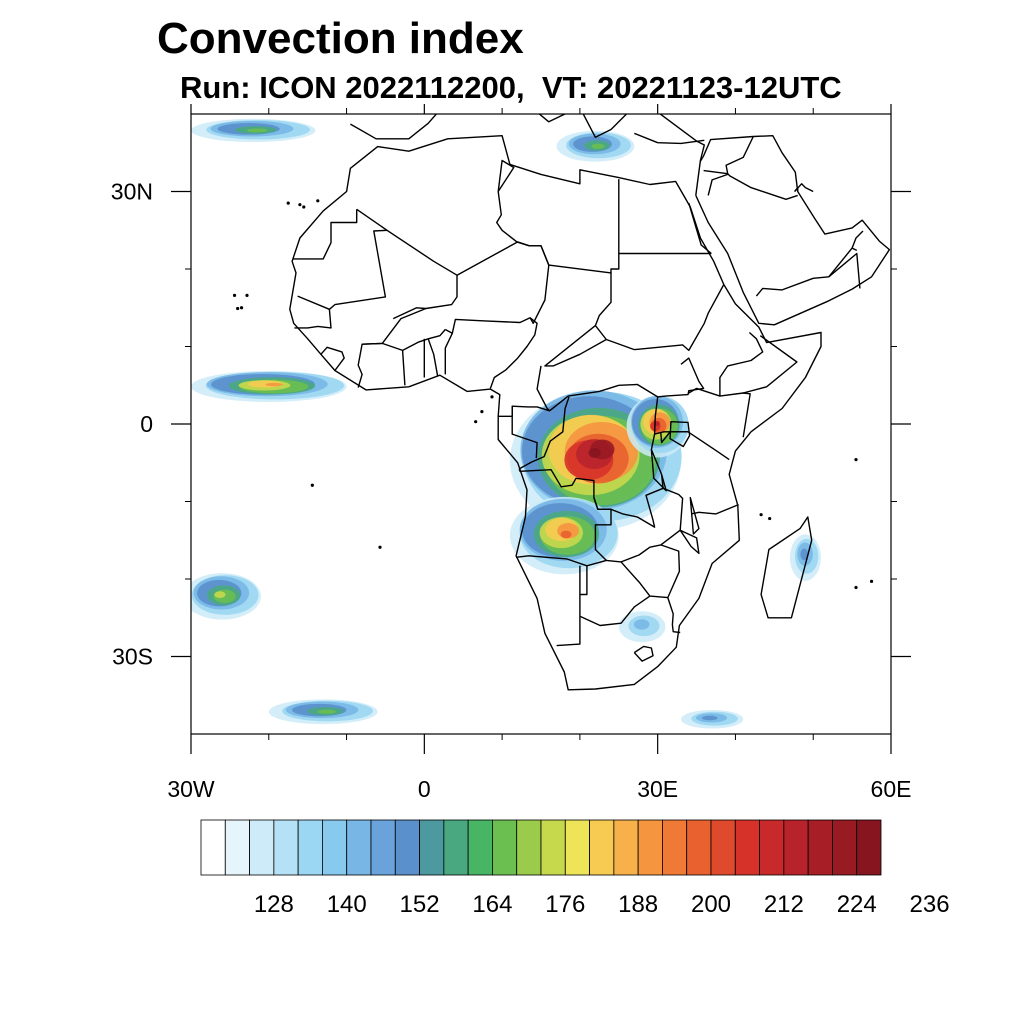  What do you see at coordinates (347, 904) in the screenshot?
I see `colorbar-label: 140` at bounding box center [347, 904].